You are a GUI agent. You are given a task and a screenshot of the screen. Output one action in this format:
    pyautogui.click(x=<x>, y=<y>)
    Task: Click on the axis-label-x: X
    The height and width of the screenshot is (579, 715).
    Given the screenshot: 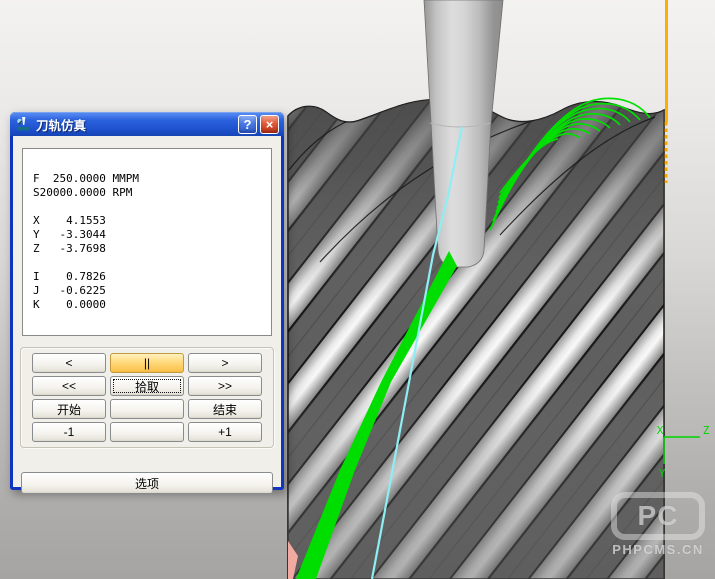 What is the action you would take?
    pyautogui.click(x=660, y=430)
    